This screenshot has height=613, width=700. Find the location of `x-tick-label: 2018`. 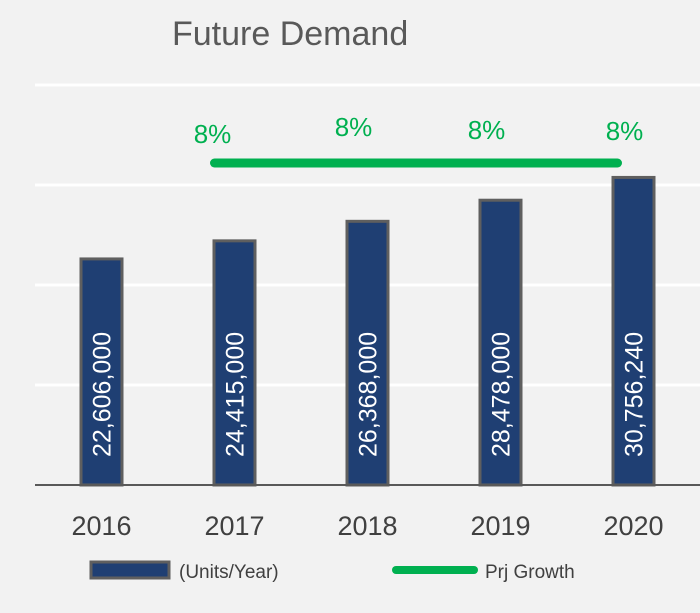

x-tick-label: 2018 is located at coordinates (367, 526).